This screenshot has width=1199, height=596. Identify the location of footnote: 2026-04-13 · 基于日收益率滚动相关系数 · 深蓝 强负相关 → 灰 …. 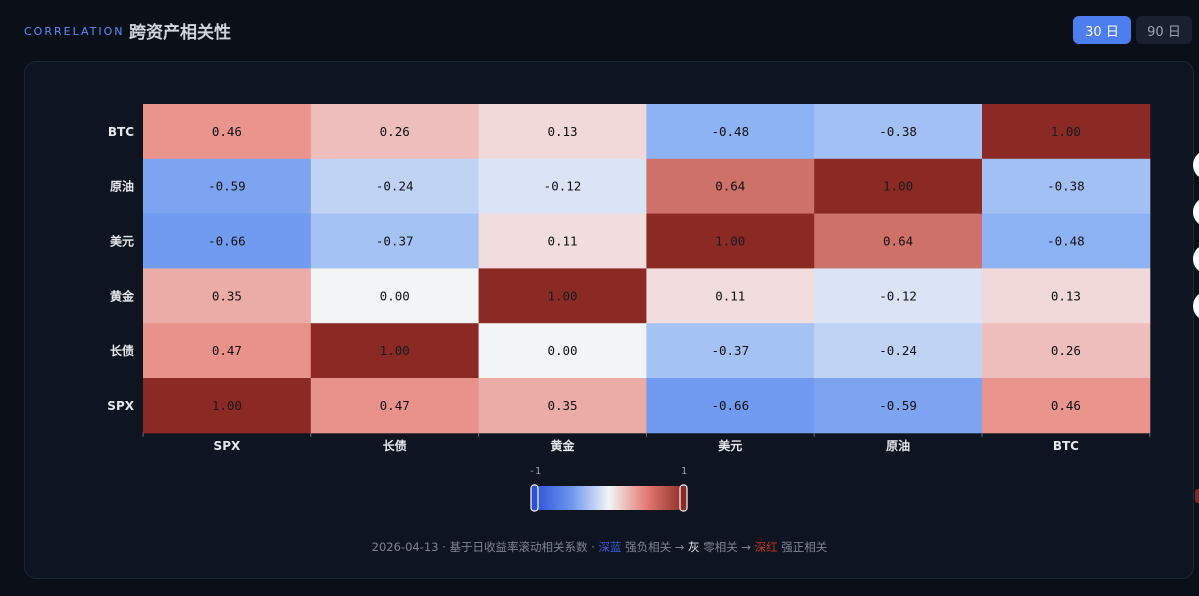
(599, 547).